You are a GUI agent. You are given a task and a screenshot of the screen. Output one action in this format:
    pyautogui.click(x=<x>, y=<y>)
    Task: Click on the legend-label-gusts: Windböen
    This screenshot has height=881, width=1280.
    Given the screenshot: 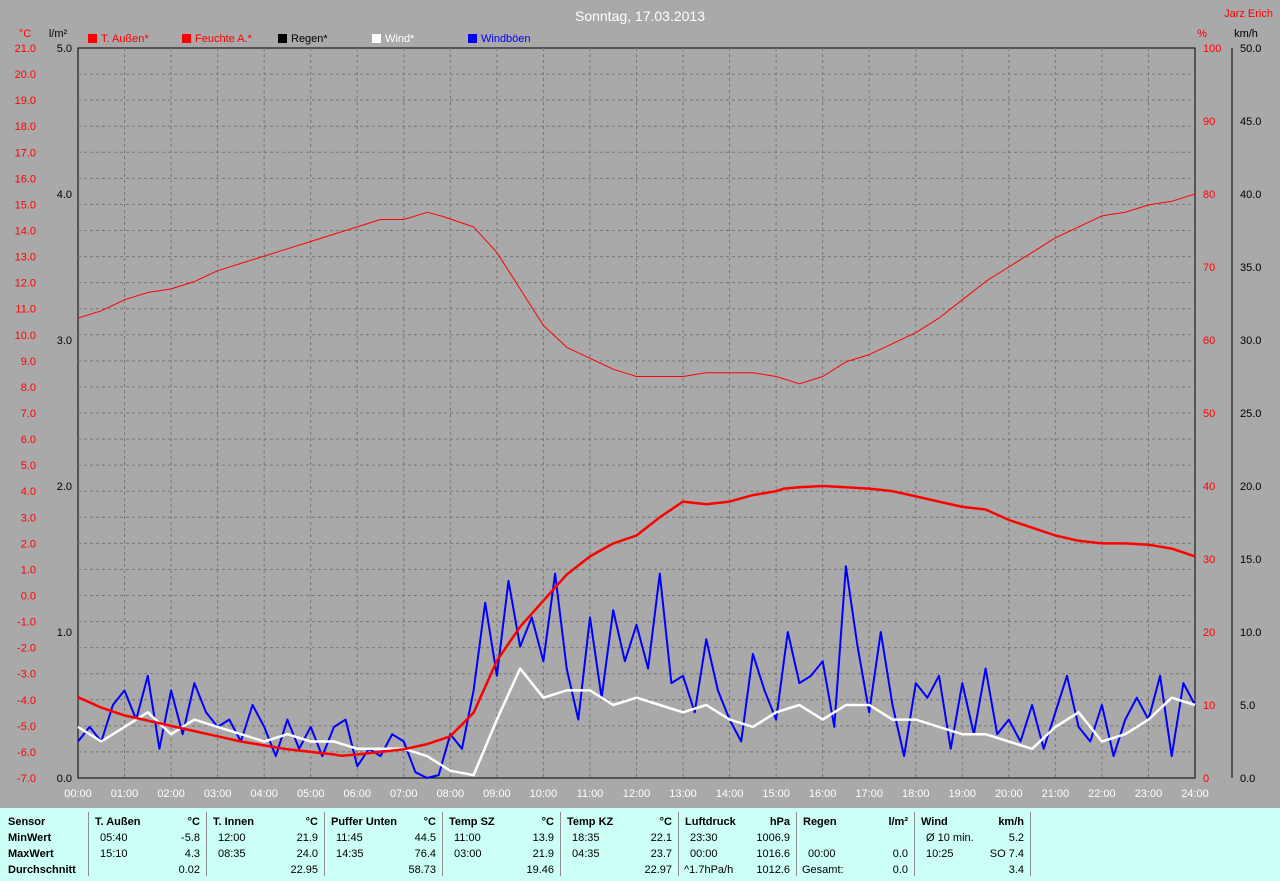 What is the action you would take?
    pyautogui.click(x=506, y=39)
    